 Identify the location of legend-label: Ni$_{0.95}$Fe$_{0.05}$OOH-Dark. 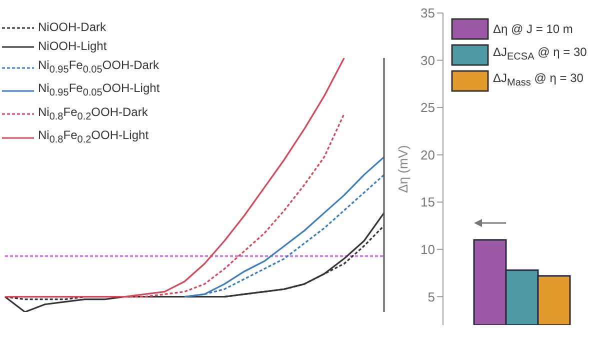
(98, 67).